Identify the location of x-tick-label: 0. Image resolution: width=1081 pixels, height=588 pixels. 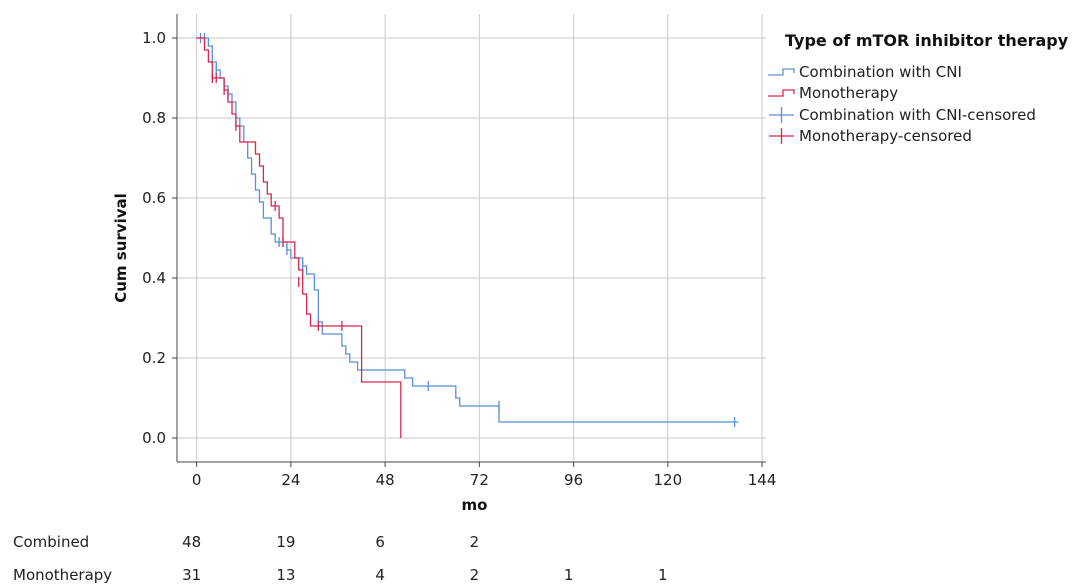
(197, 480).